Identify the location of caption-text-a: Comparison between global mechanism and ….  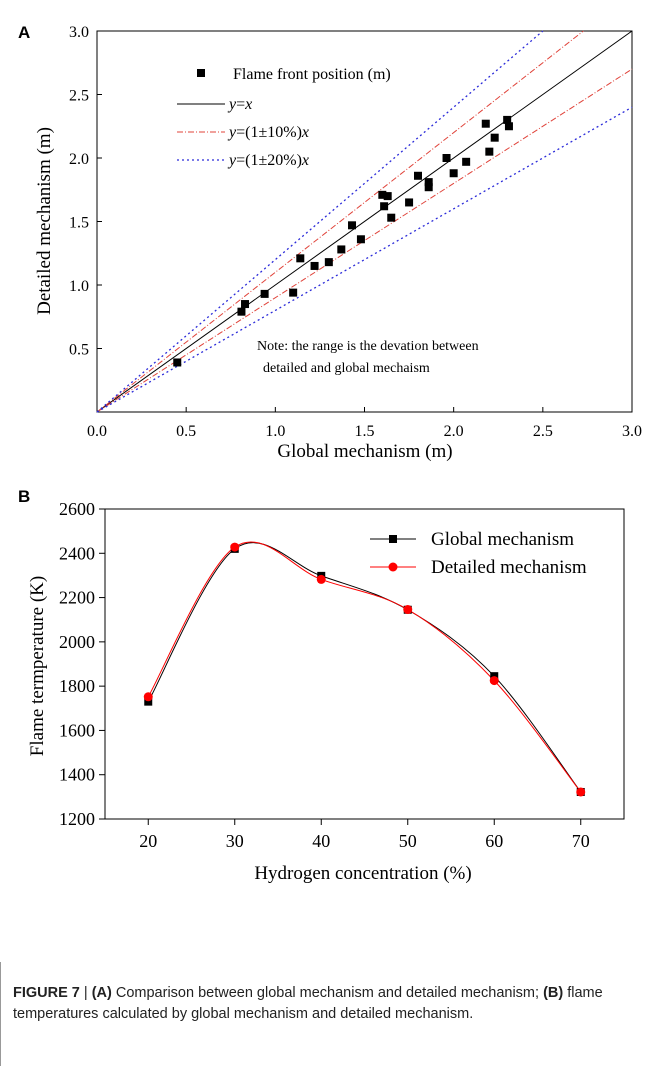
(327, 993).